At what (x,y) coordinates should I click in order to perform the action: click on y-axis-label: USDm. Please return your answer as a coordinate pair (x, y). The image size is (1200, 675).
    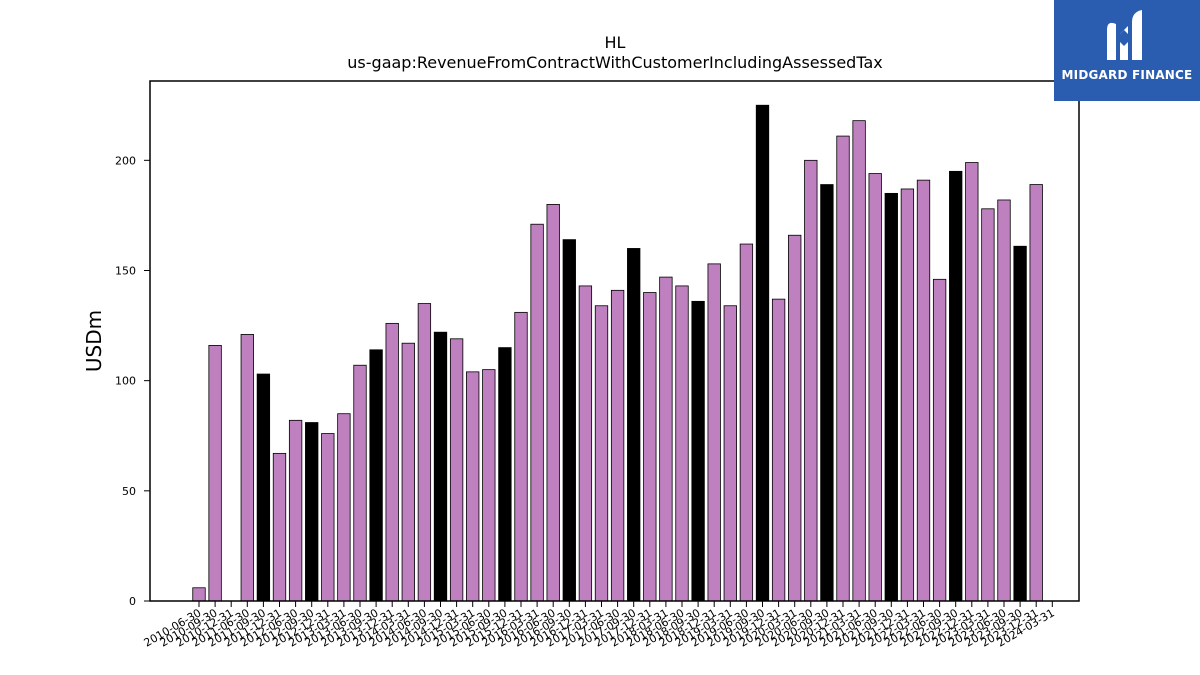
    Looking at the image, I should click on (94, 341).